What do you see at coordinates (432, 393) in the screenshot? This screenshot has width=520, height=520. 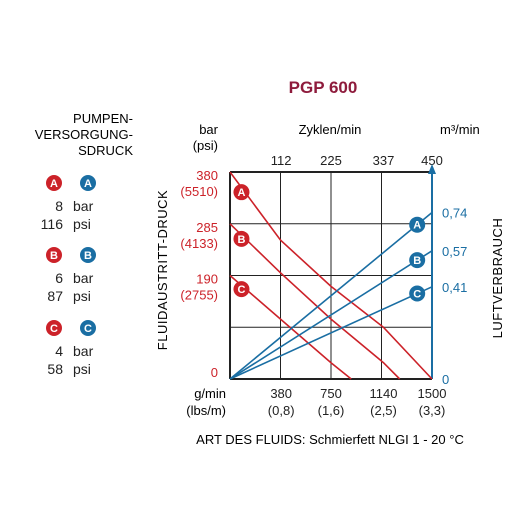 I see `x-axis-tick-label: 1500` at bounding box center [432, 393].